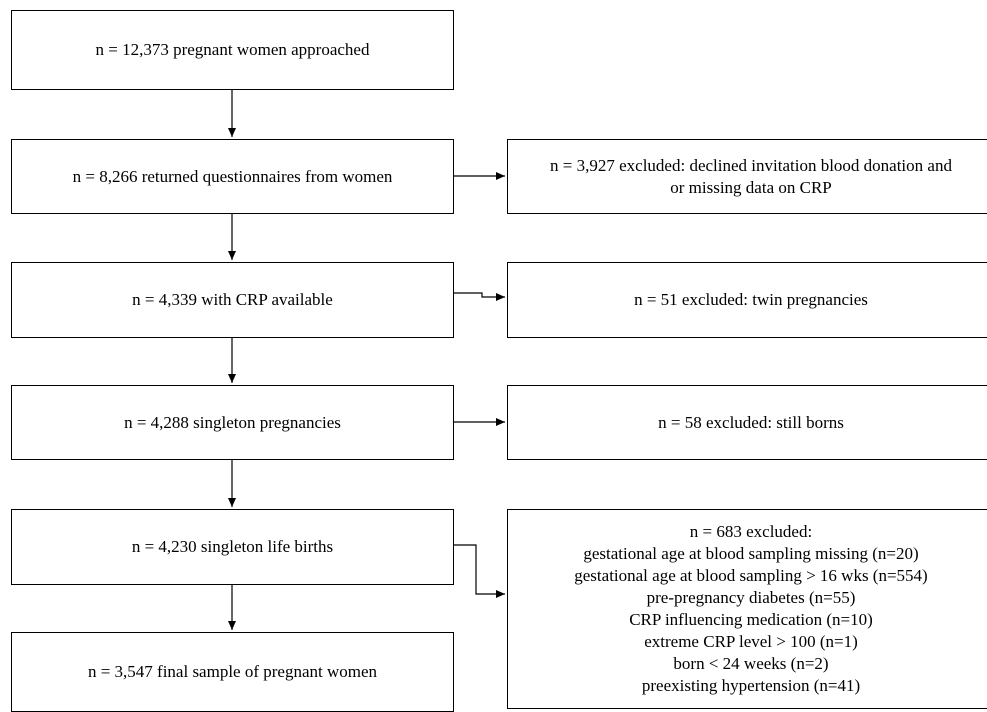  I want to click on singleton-pregnancies-label: n = 4,288 singleton pregnancies, so click(232, 422).